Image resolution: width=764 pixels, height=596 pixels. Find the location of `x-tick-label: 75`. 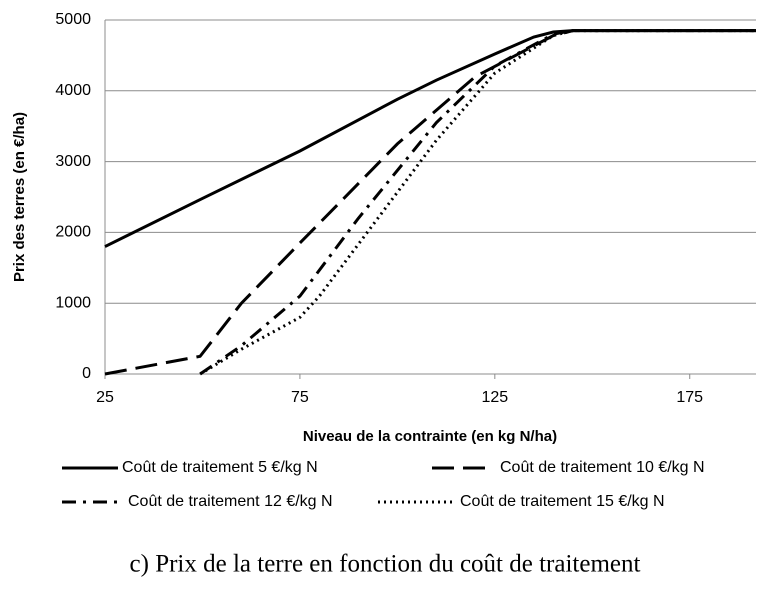

x-tick-label: 75 is located at coordinates (300, 397).